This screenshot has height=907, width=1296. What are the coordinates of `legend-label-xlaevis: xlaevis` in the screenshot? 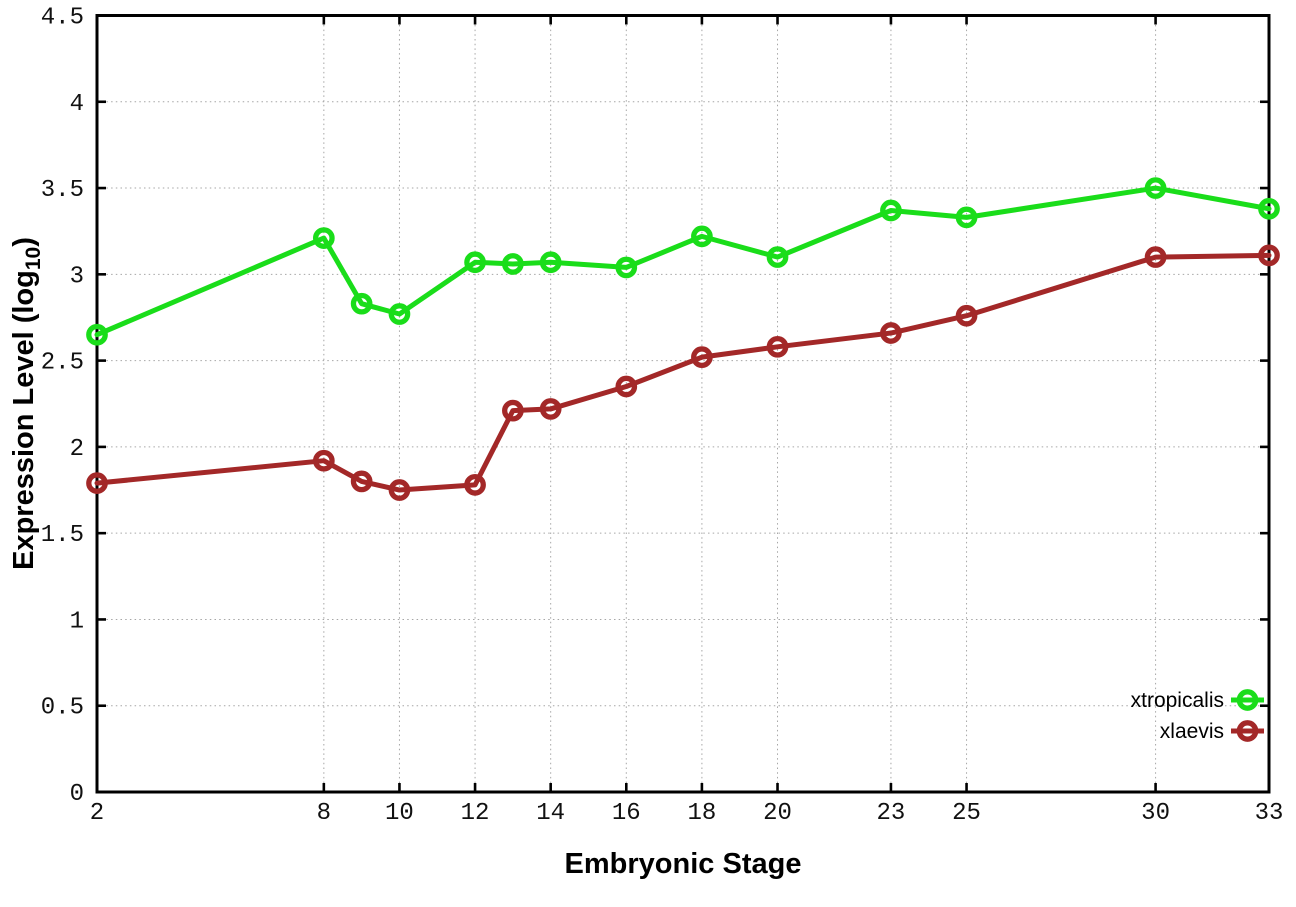 It's located at (1192, 731).